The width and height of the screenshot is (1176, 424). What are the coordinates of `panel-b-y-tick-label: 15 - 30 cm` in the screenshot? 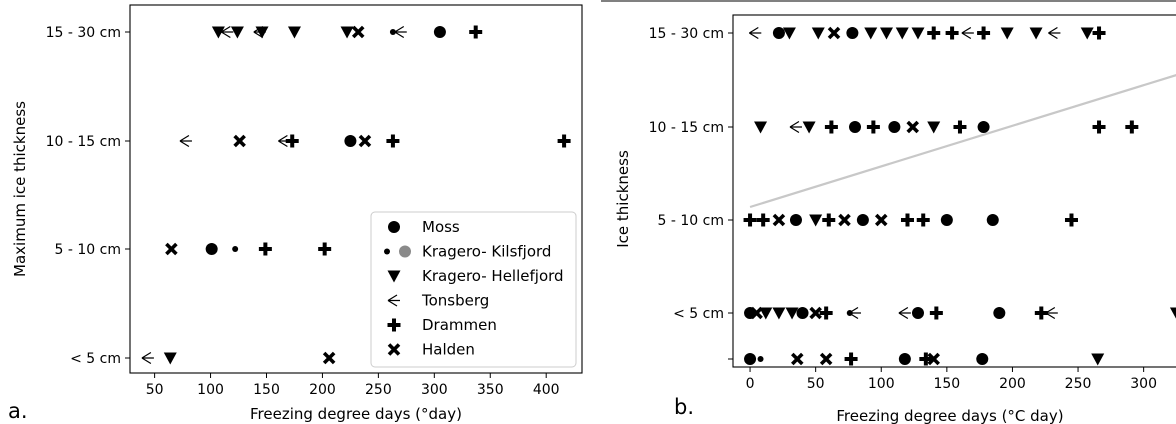 It's located at (686, 34).